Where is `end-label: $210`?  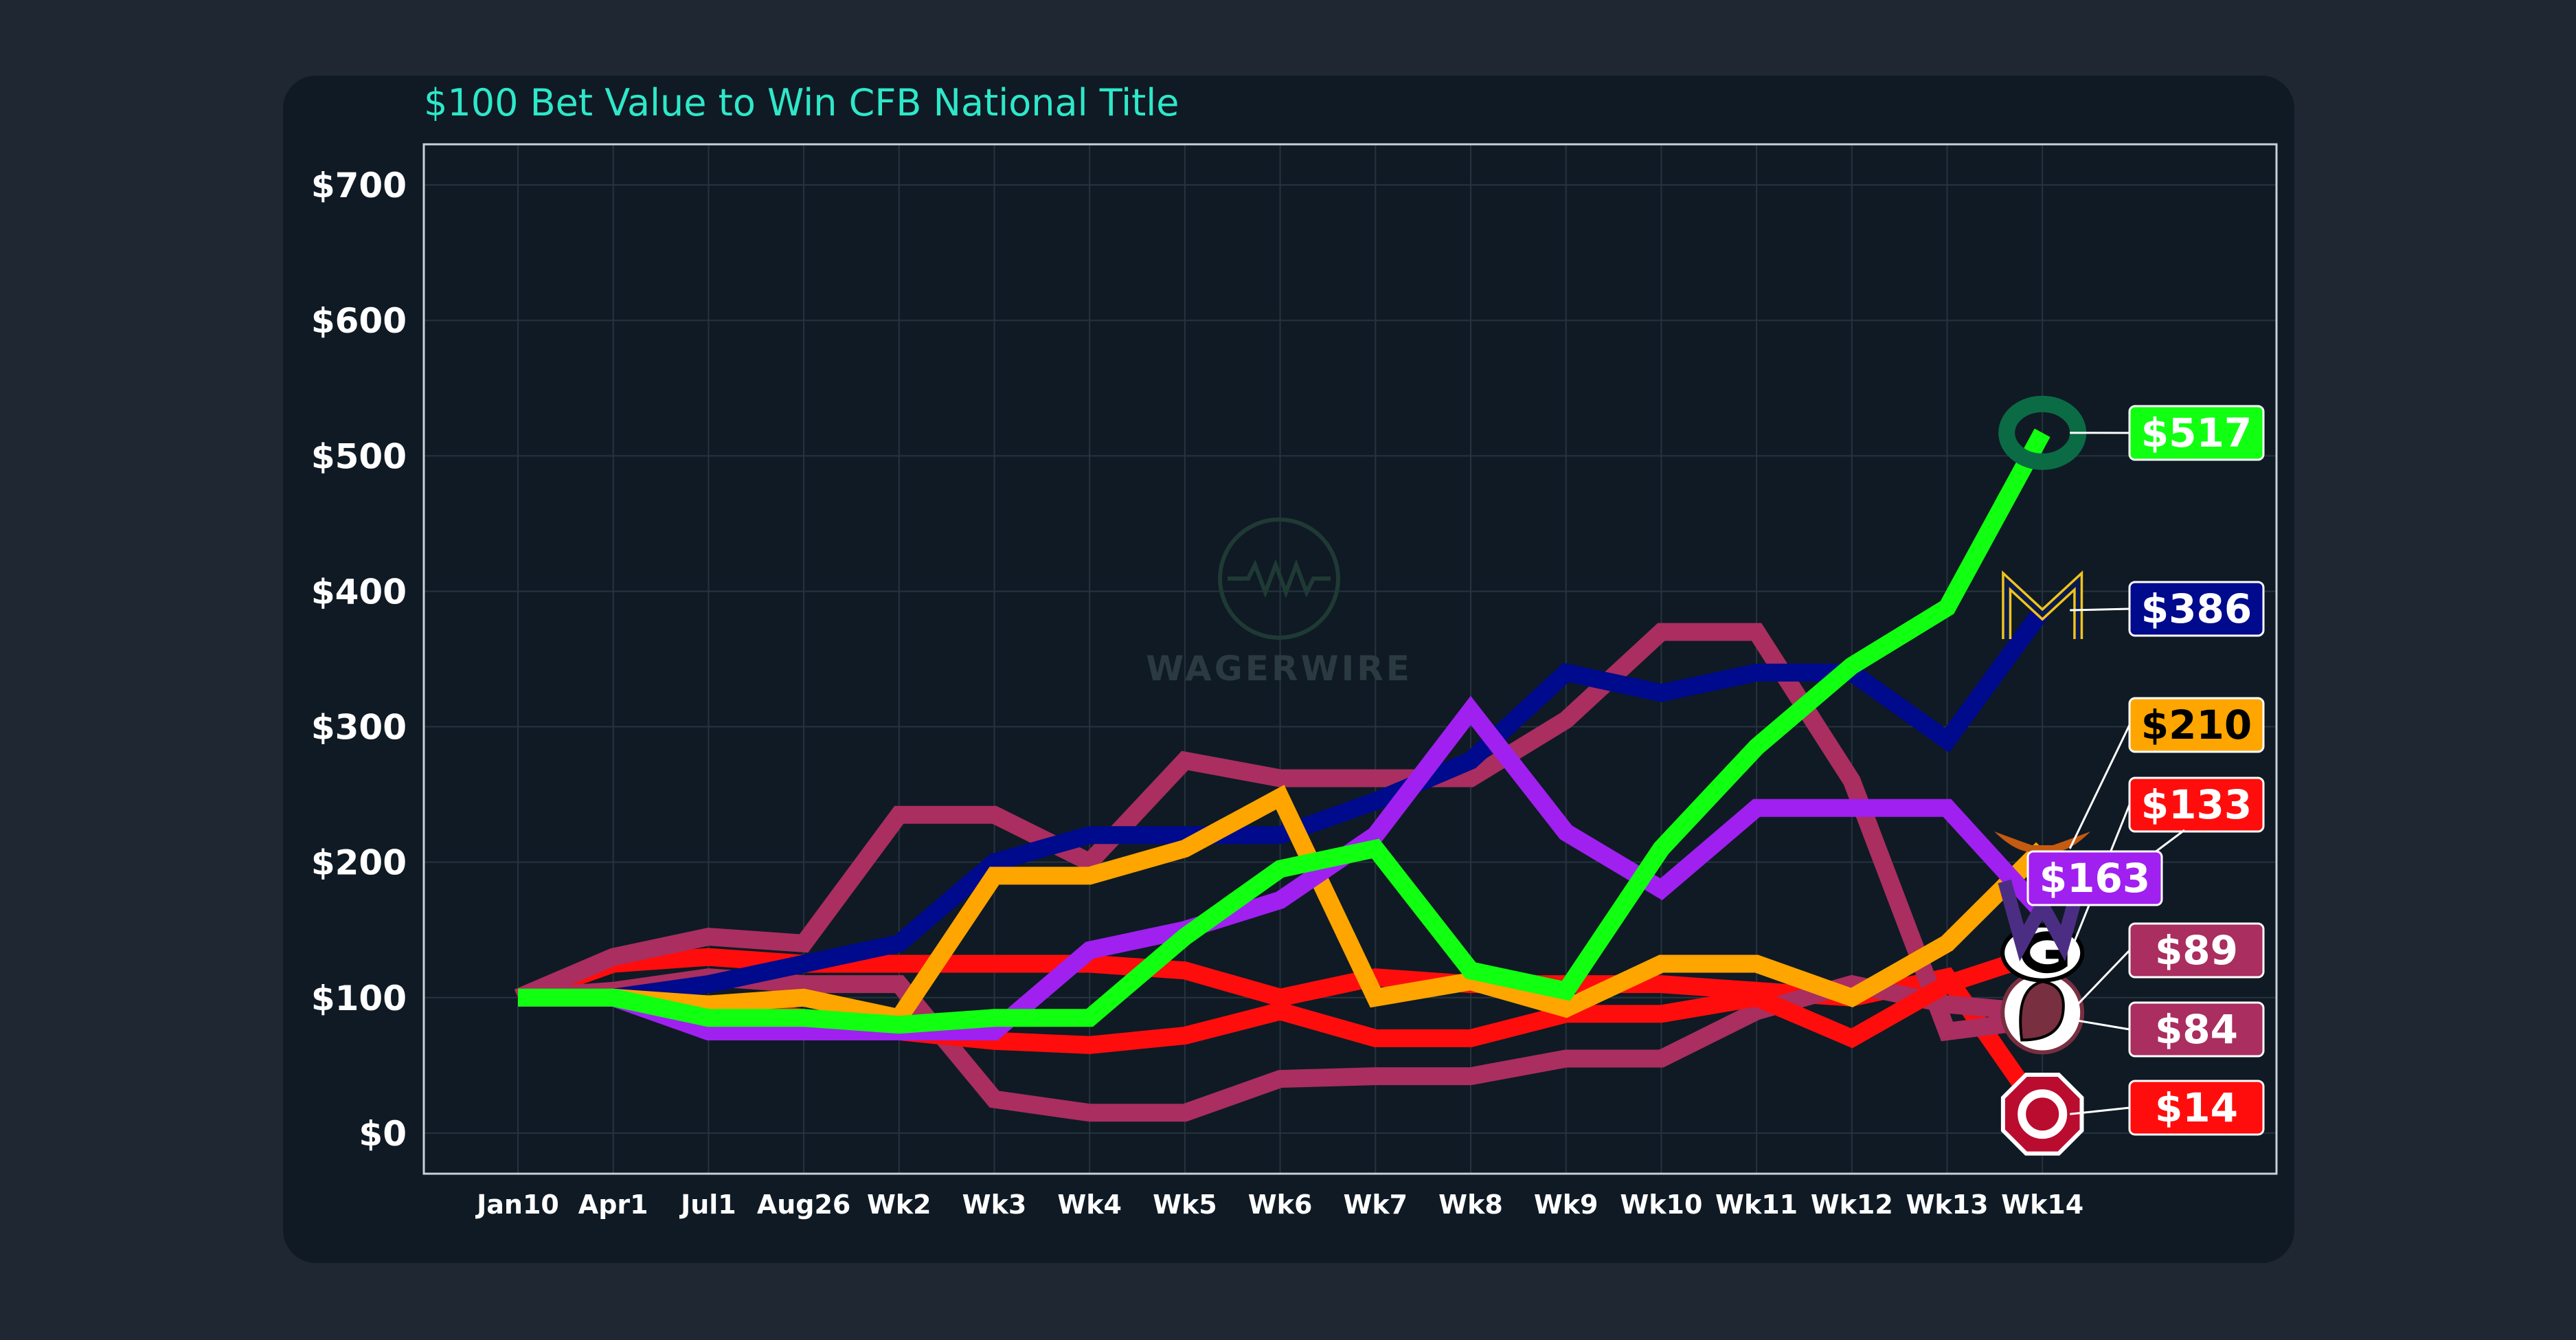
end-label: $210 is located at coordinates (2166, 773).